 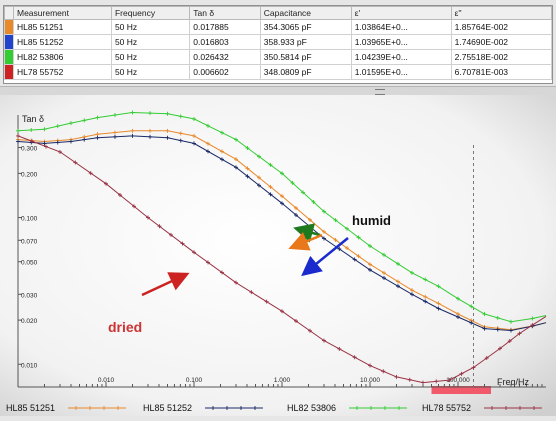 I want to click on header-frequency: Frequency, so click(x=150, y=13).